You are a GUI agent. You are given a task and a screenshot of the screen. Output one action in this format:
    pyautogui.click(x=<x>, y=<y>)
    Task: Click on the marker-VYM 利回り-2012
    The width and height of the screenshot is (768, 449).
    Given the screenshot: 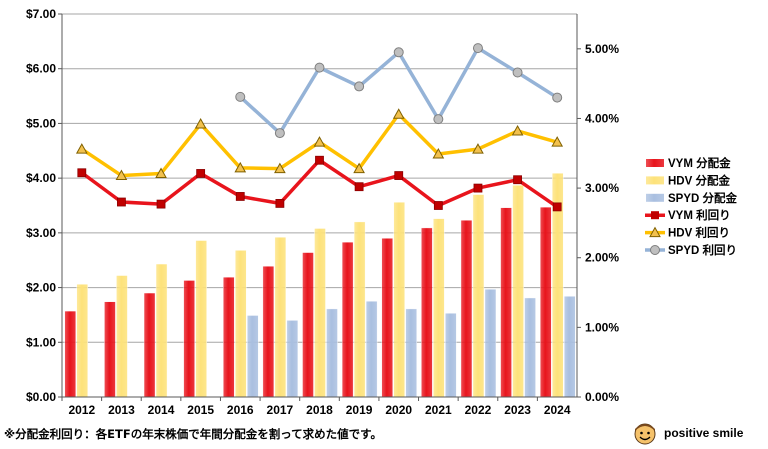 What is the action you would take?
    pyautogui.click(x=82, y=173)
    